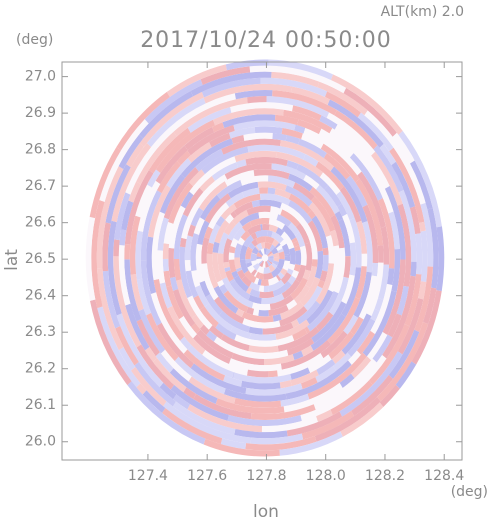 The height and width of the screenshot is (521, 491). What do you see at coordinates (34, 40) in the screenshot?
I see `y-unit: (deg)` at bounding box center [34, 40].